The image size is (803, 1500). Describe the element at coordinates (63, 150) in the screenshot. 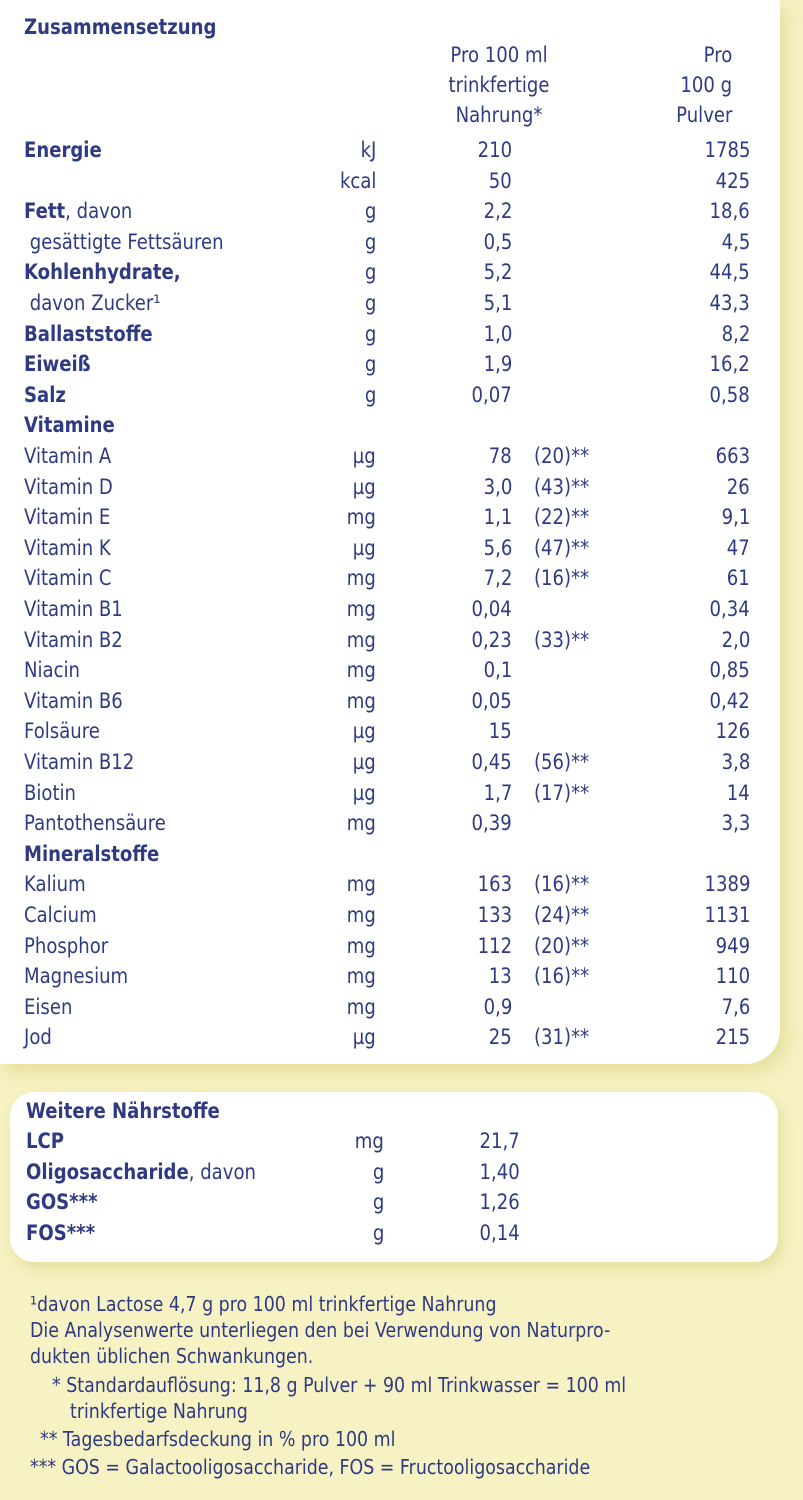

I see `row-label: Energie` at that location.